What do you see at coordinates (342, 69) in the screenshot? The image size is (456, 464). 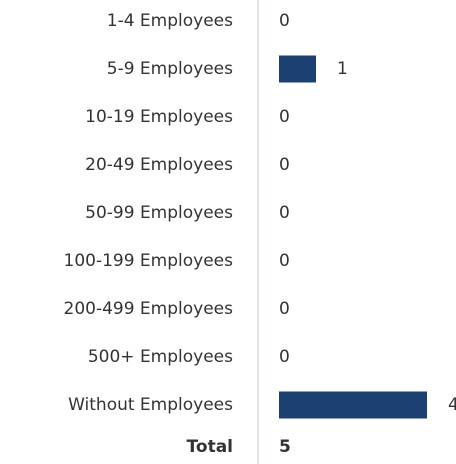 I see `value-label: 1` at bounding box center [342, 69].